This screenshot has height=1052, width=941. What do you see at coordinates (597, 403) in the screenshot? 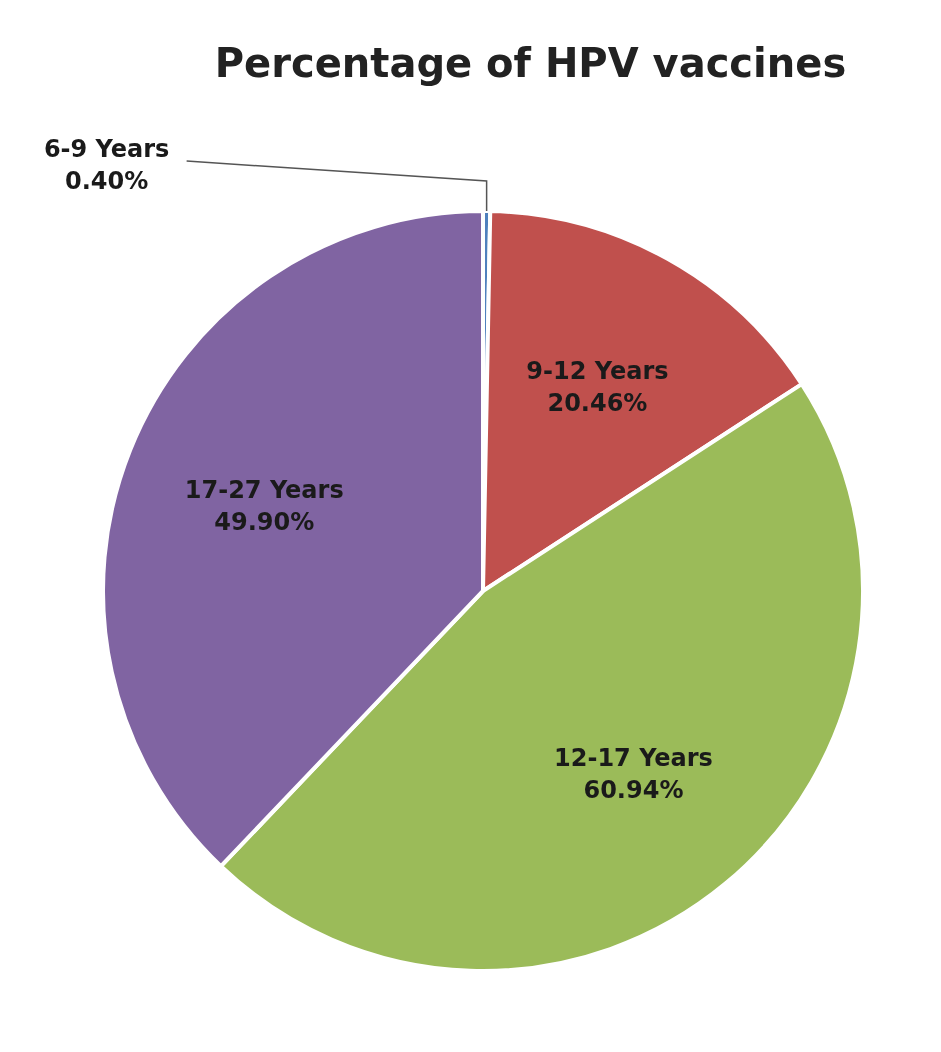
I see `data-label: 20.46%` at bounding box center [597, 403].